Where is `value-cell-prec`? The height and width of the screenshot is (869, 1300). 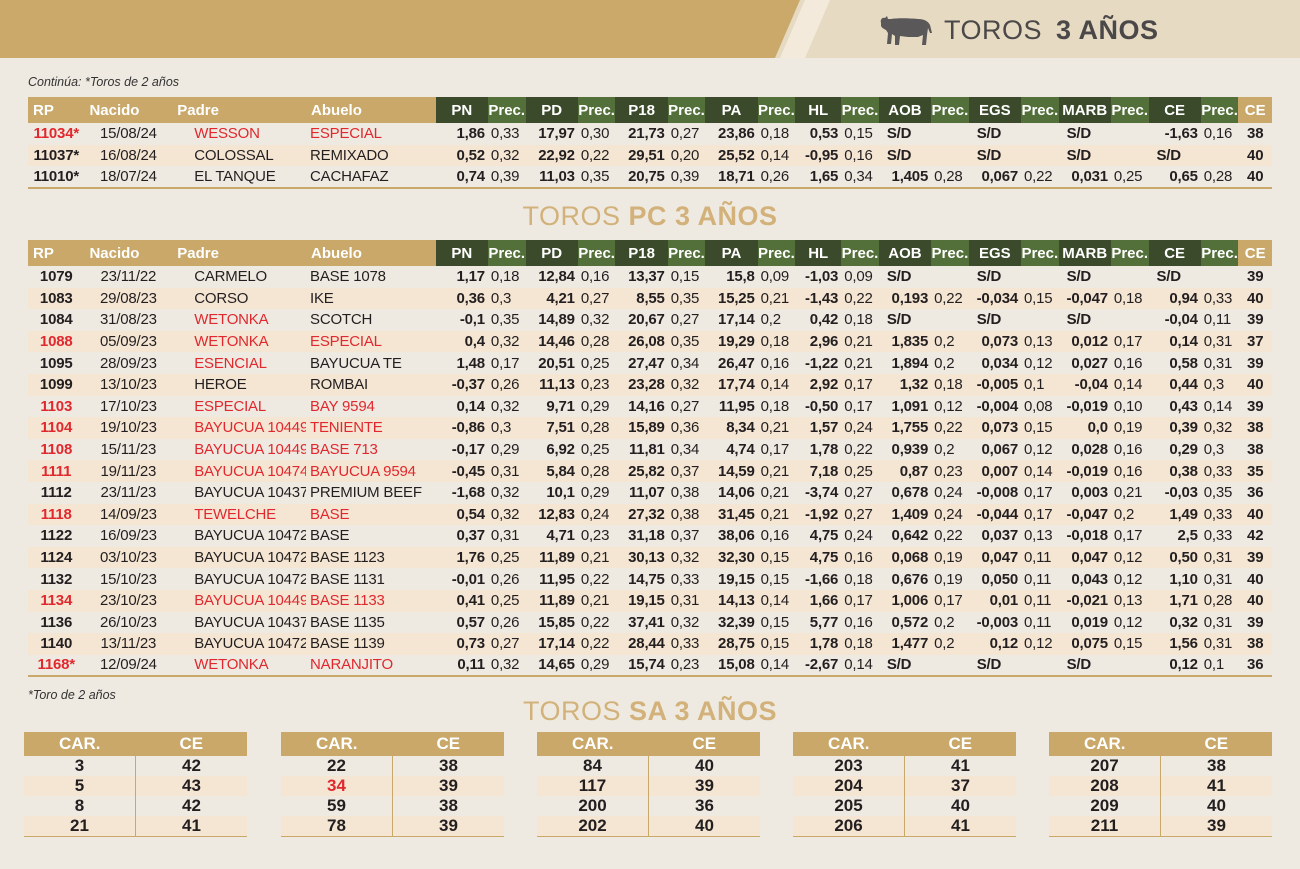
value-cell-prec is located at coordinates (1130, 320).